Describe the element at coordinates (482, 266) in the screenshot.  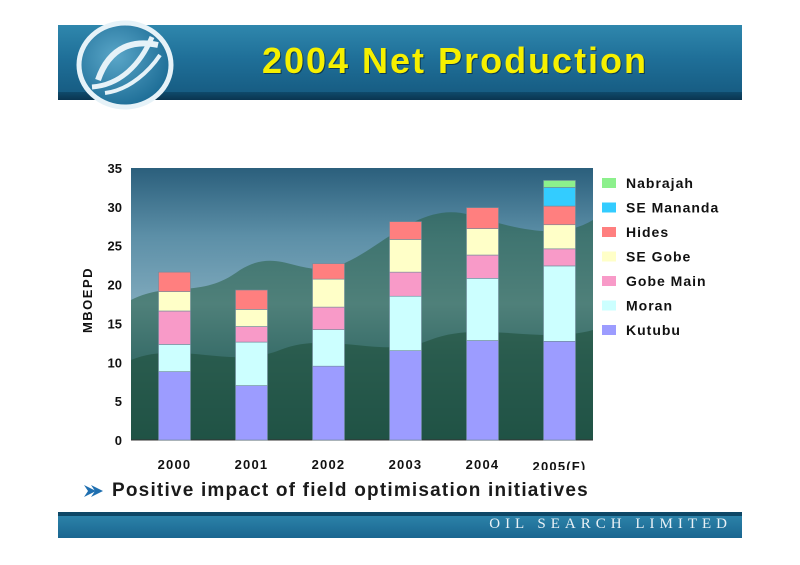
I see `bar-segment-gobe-main-2004` at that location.